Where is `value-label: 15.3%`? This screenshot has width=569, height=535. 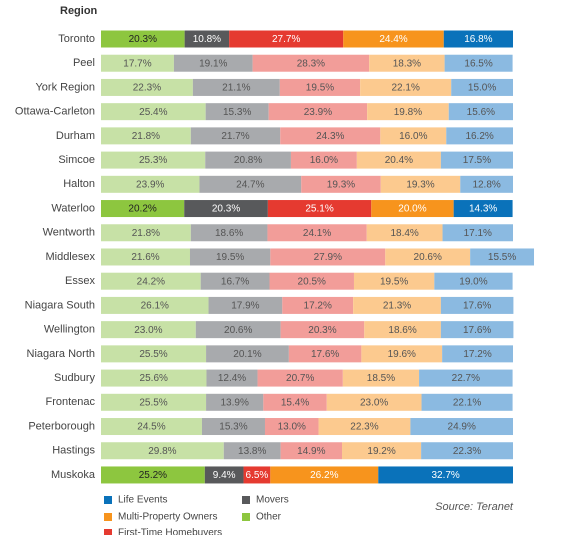
value-label: 15.3% is located at coordinates (233, 427).